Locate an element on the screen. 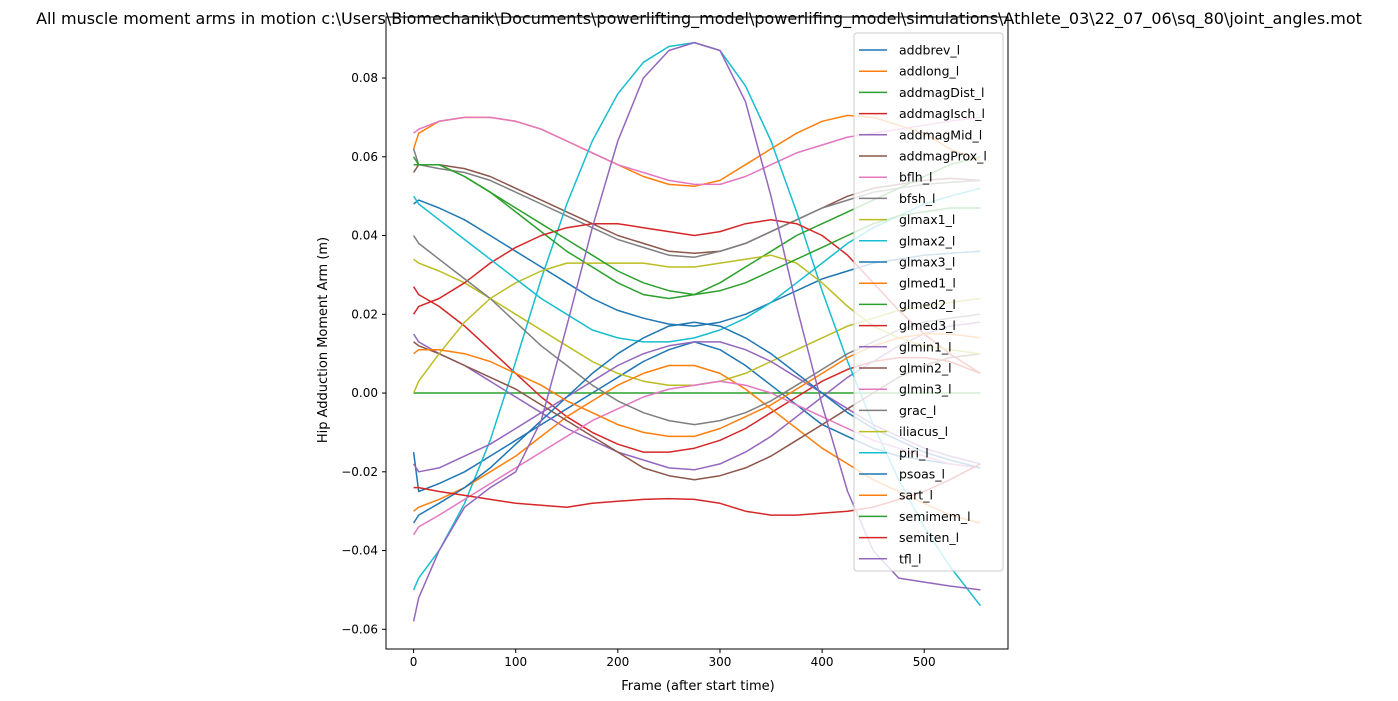 This screenshot has height=701, width=1398. legend-label-glmed3_l: glmed3_l is located at coordinates (927, 325).